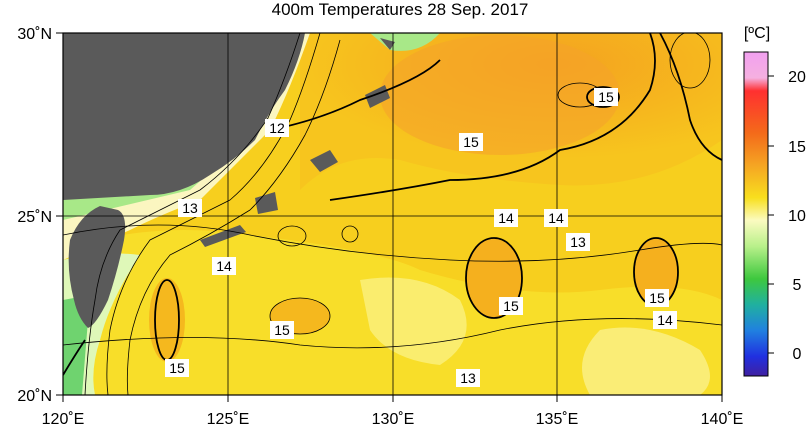 This screenshot has width=809, height=432. What do you see at coordinates (797, 354) in the screenshot?
I see `colorbar-label: 0` at bounding box center [797, 354].